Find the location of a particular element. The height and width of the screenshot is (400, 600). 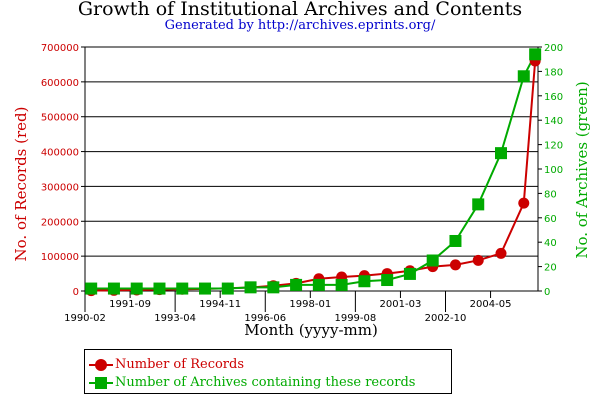

x-tick-label: 2002-10 is located at coordinates (446, 318).